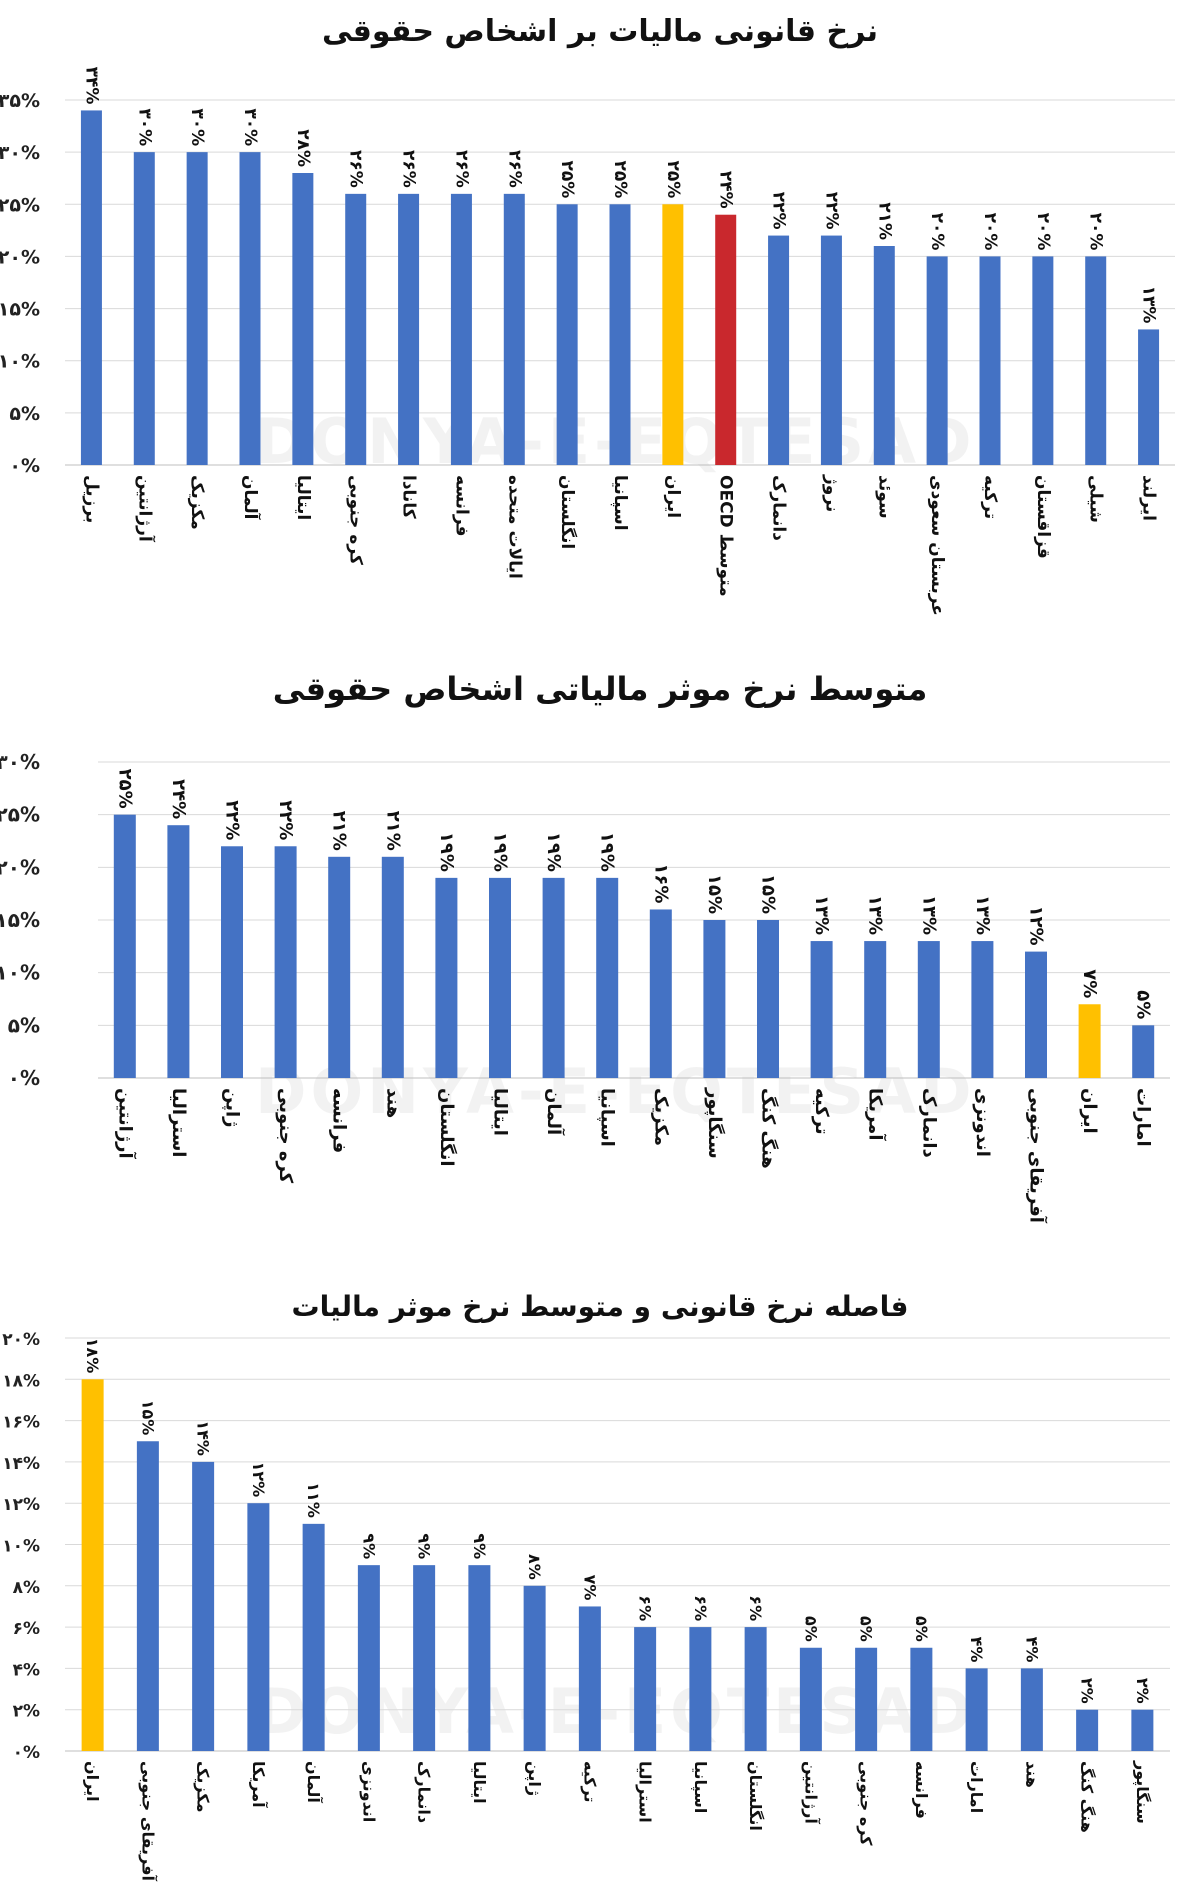  What do you see at coordinates (303, 148) in the screenshot?
I see `value-label: ۲۸%` at bounding box center [303, 148].